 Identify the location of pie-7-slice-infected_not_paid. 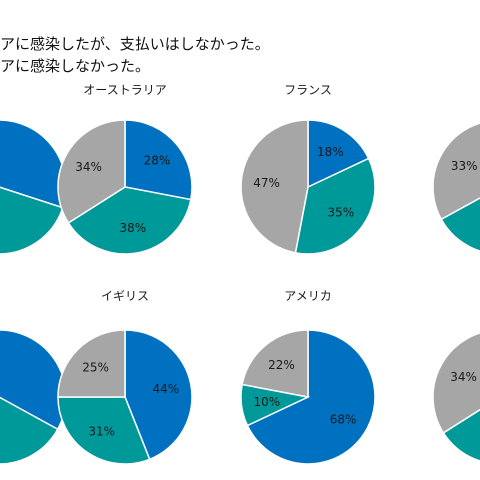
(461, 435).